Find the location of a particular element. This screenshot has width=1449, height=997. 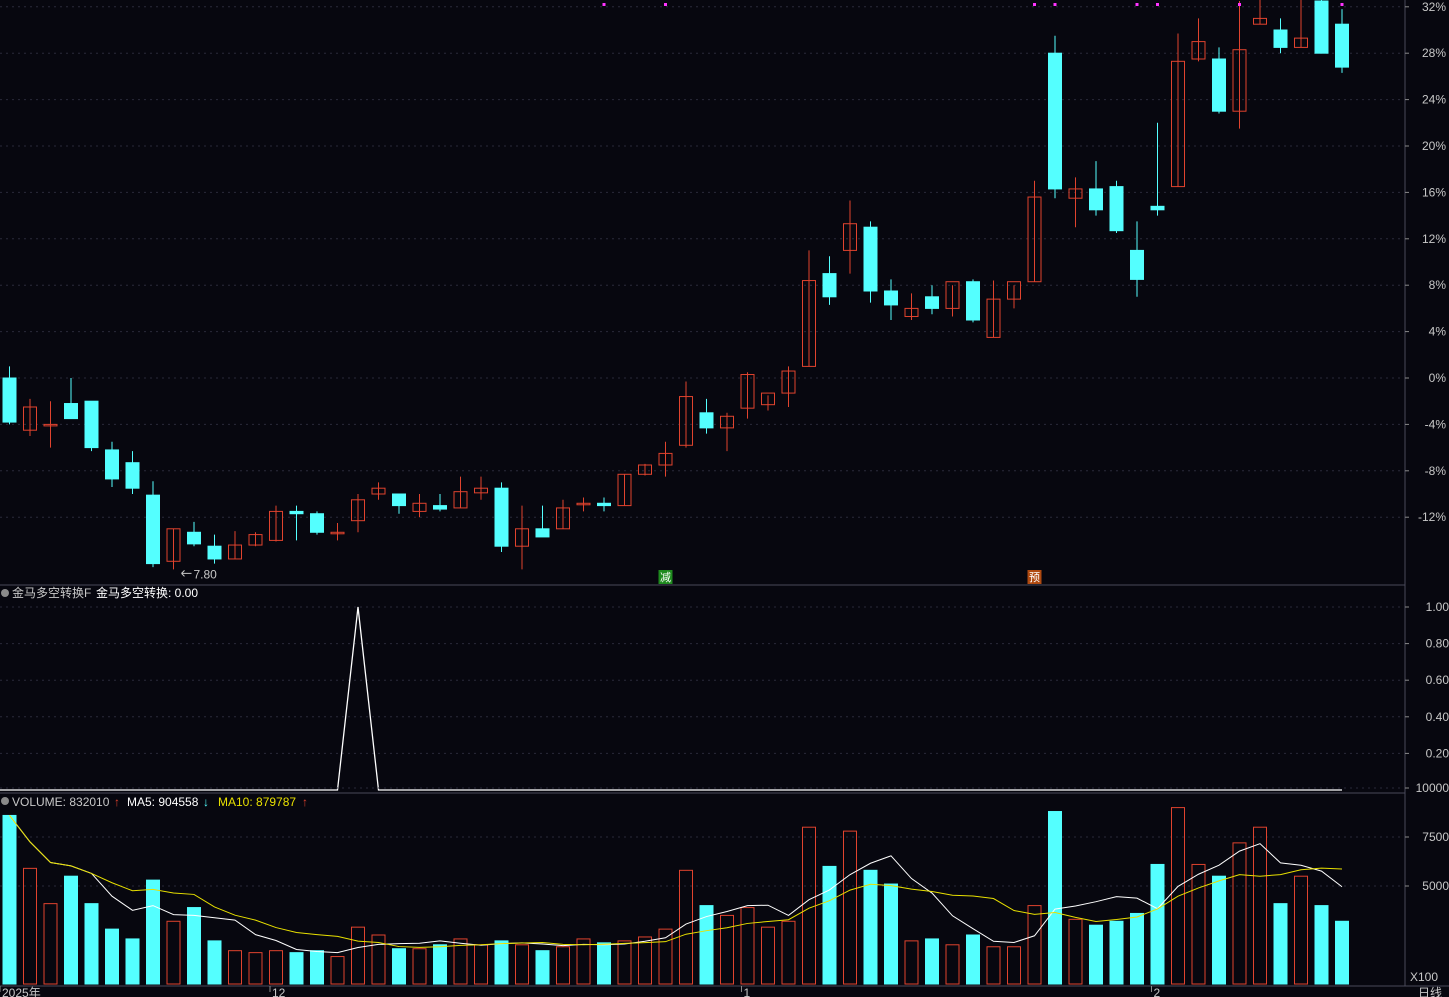

volume-toggle-icon is located at coordinates (5, 801).